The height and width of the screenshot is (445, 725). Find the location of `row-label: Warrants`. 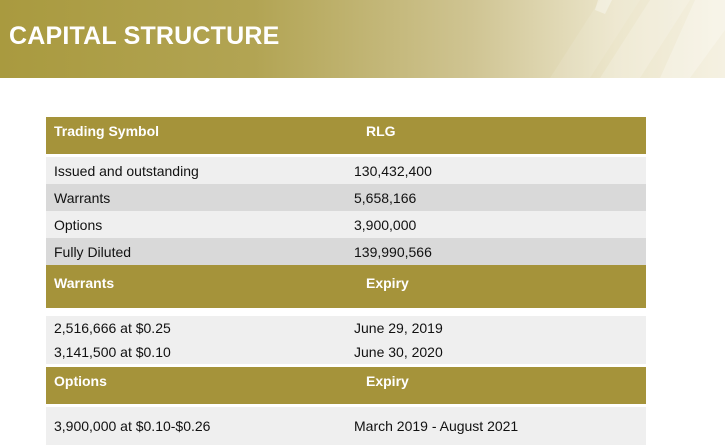

row-label: Warrants is located at coordinates (194, 197).